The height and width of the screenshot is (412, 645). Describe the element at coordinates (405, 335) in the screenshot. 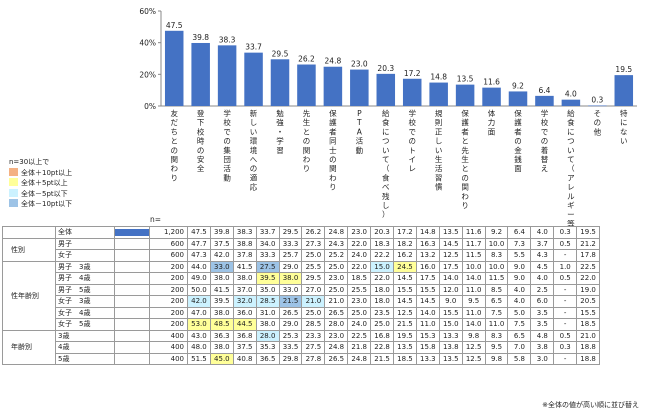

I see `table-cell: 19.5` at that location.